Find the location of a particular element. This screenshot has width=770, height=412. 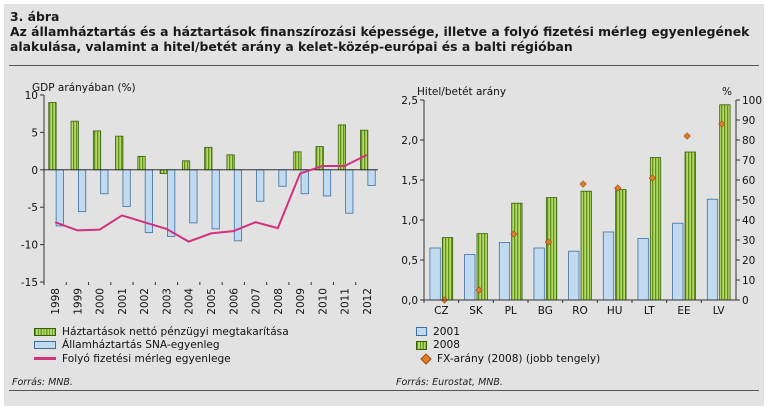

legend-swatch-household is located at coordinates (45, 331).